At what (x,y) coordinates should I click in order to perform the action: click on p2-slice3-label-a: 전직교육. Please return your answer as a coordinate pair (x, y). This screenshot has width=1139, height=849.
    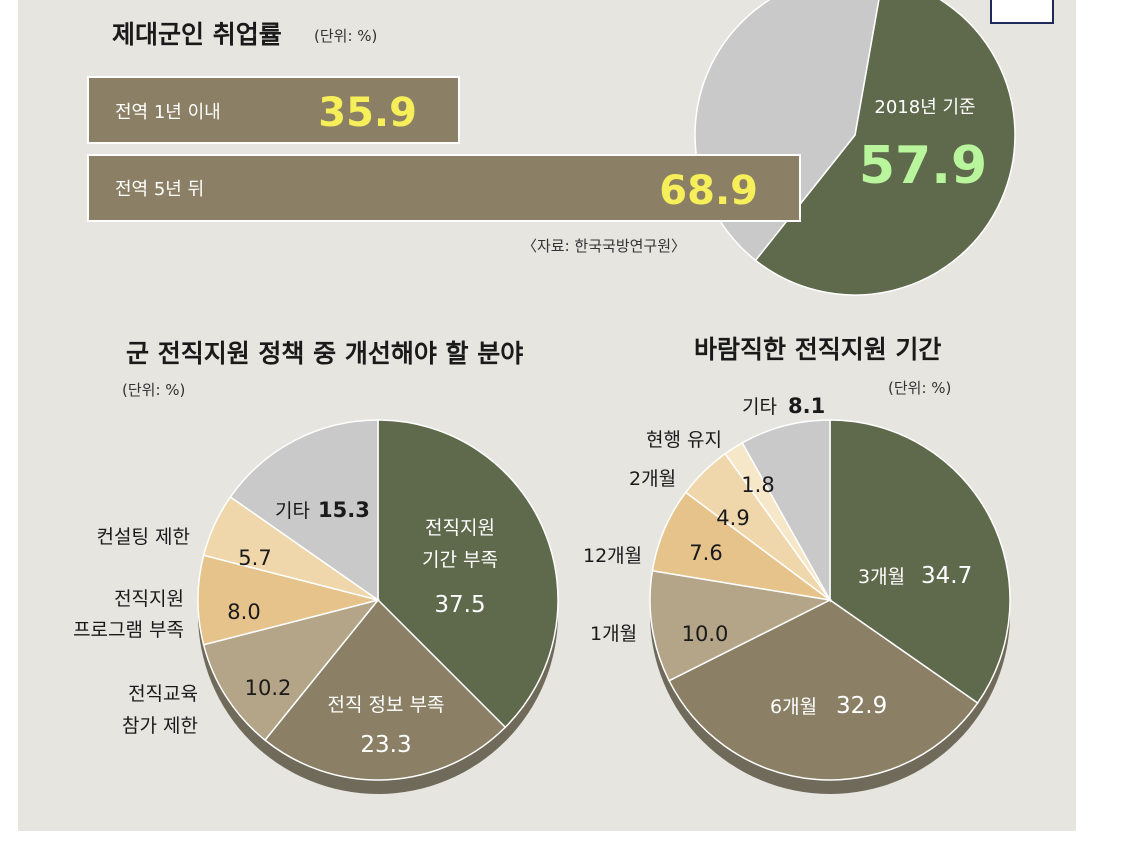
    Looking at the image, I should click on (163, 694).